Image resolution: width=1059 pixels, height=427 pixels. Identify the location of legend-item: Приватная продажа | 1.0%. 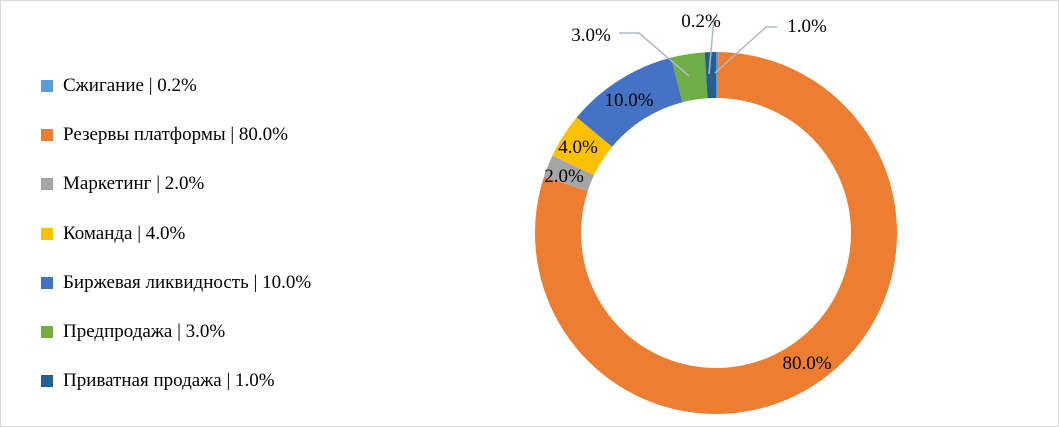
(176, 381).